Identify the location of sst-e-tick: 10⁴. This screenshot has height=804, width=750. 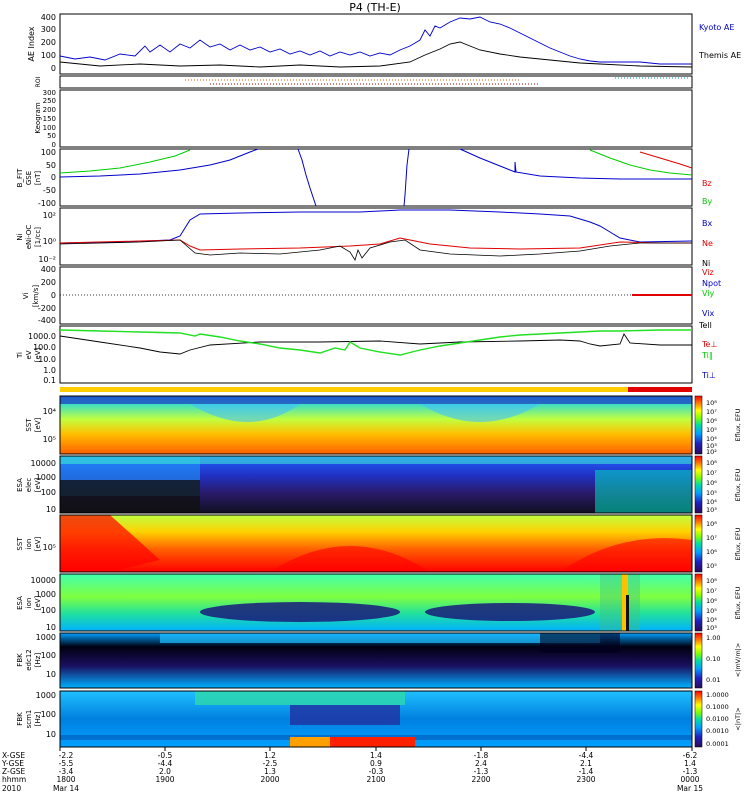
(49, 411).